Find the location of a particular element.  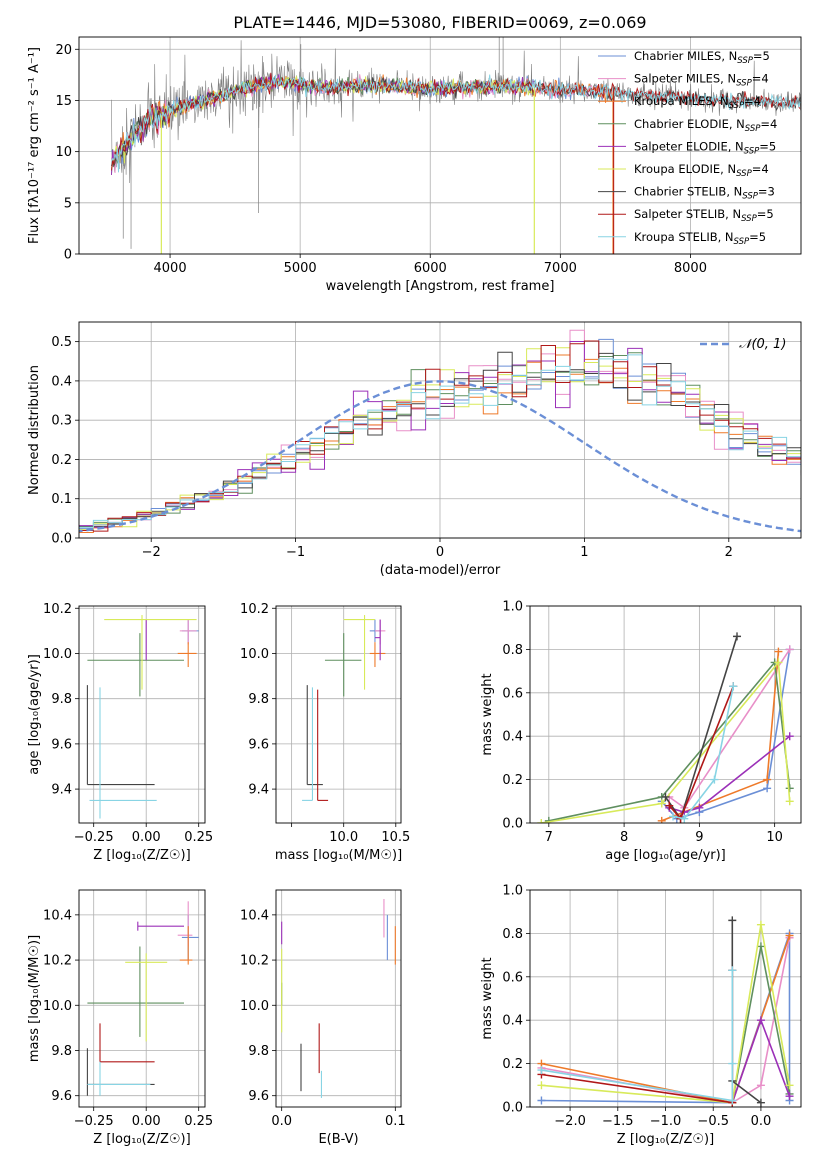

errorbar-kroupa-stelib is located at coordinates (119, 1078).